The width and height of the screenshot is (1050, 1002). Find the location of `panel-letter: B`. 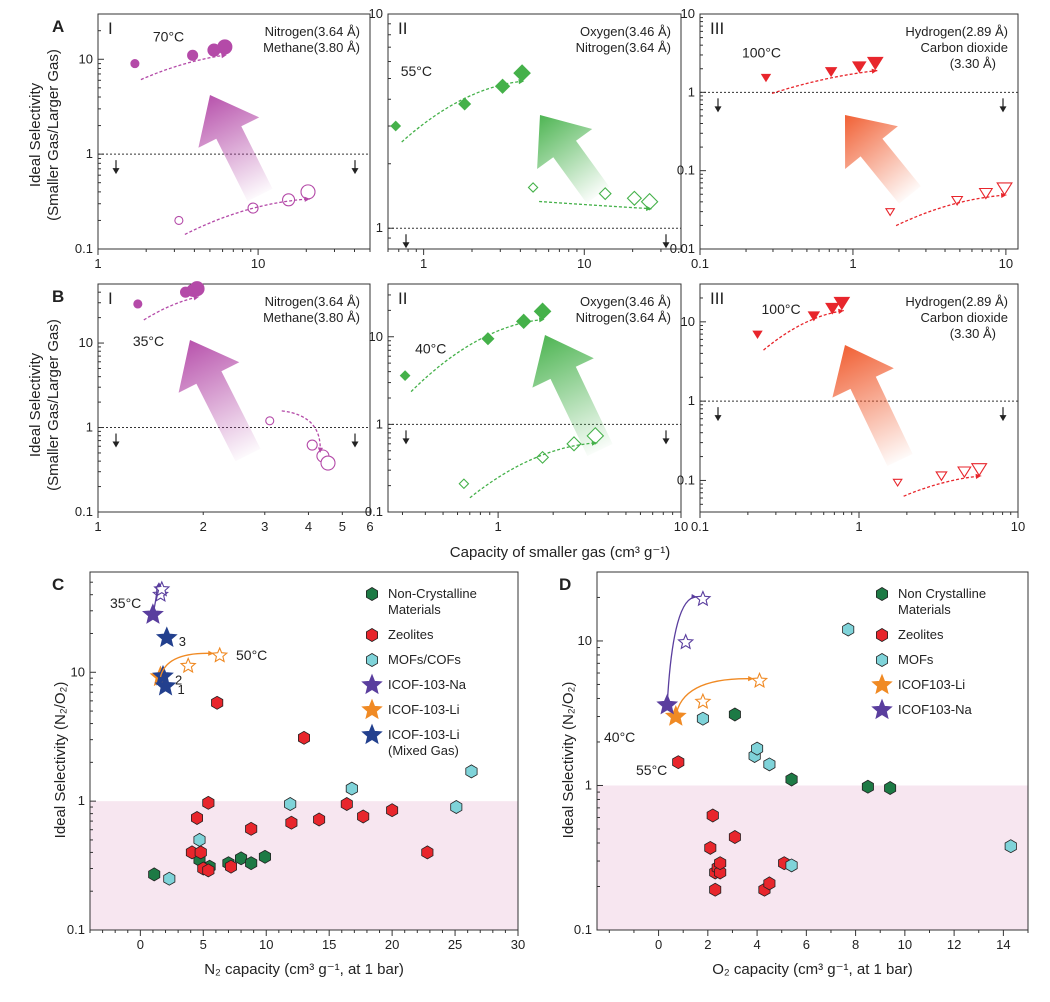

panel-letter: B is located at coordinates (58, 296).